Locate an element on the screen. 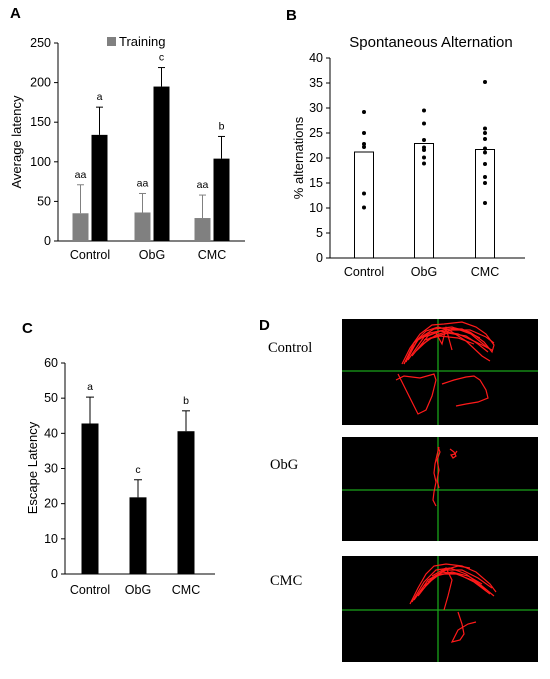 This screenshot has height=679, width=550. chart-b-xtick-label: ObG is located at coordinates (424, 272).